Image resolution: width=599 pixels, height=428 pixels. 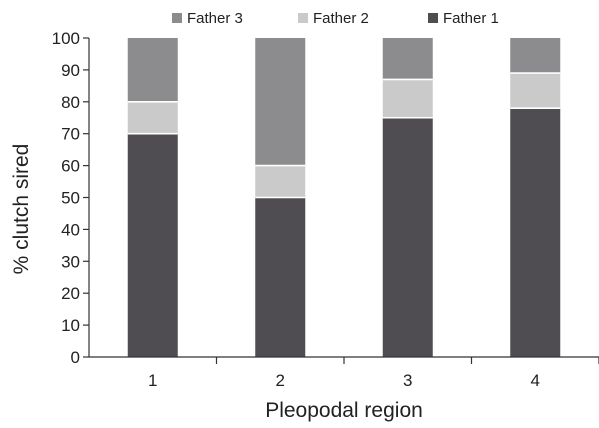 What do you see at coordinates (75, 357) in the screenshot?
I see `y-tick-label: 0` at bounding box center [75, 357].